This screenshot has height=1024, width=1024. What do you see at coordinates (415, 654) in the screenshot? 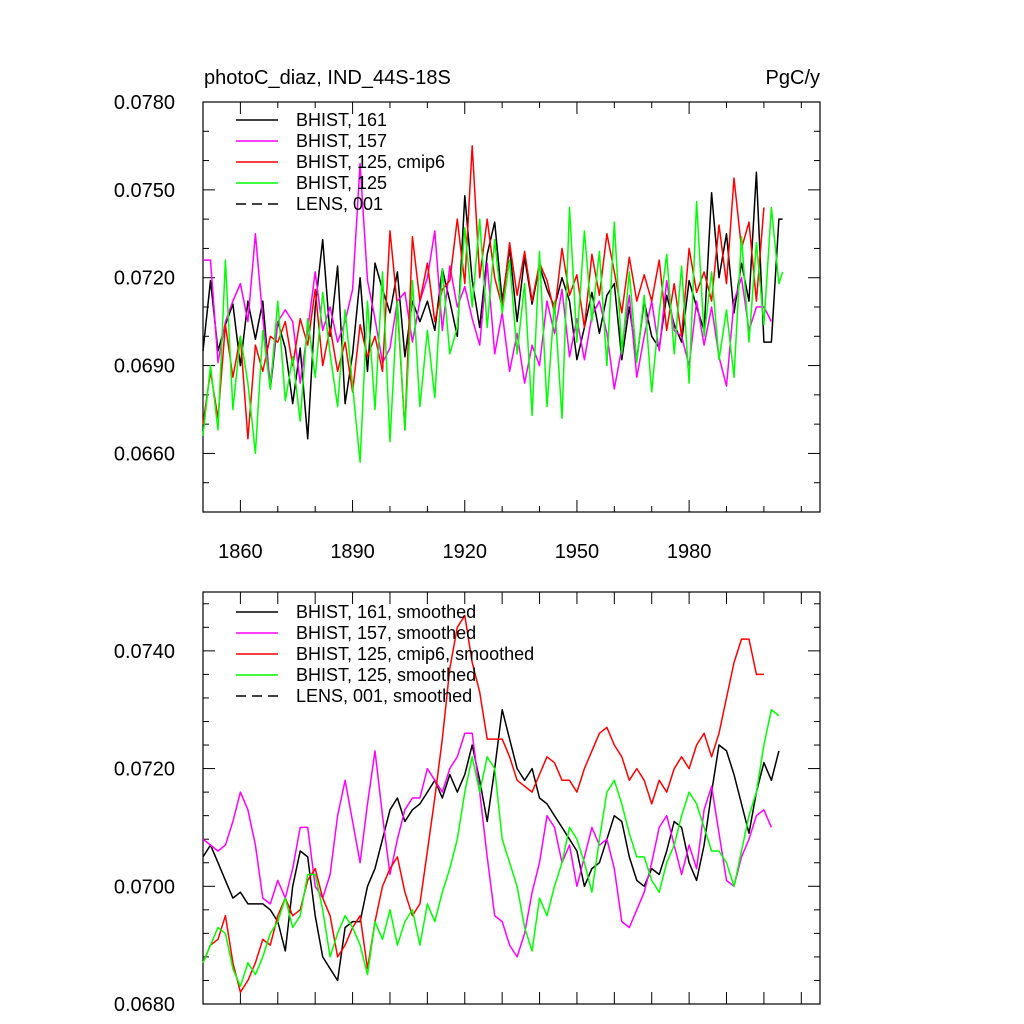
I see `legend-label: BHIST, 125, cmip6, smoothed` at bounding box center [415, 654].